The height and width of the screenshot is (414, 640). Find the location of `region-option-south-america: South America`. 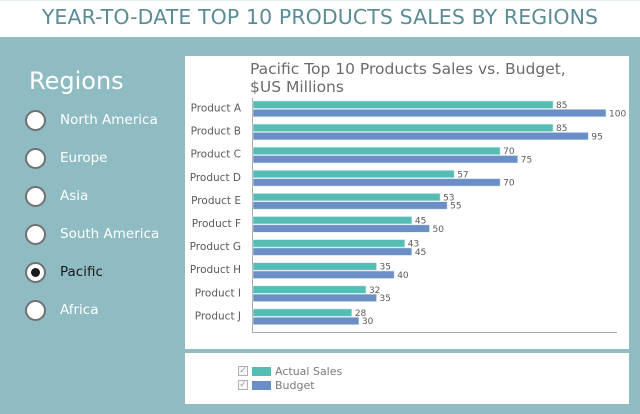

region-option-south-america: South America is located at coordinates (92, 234).